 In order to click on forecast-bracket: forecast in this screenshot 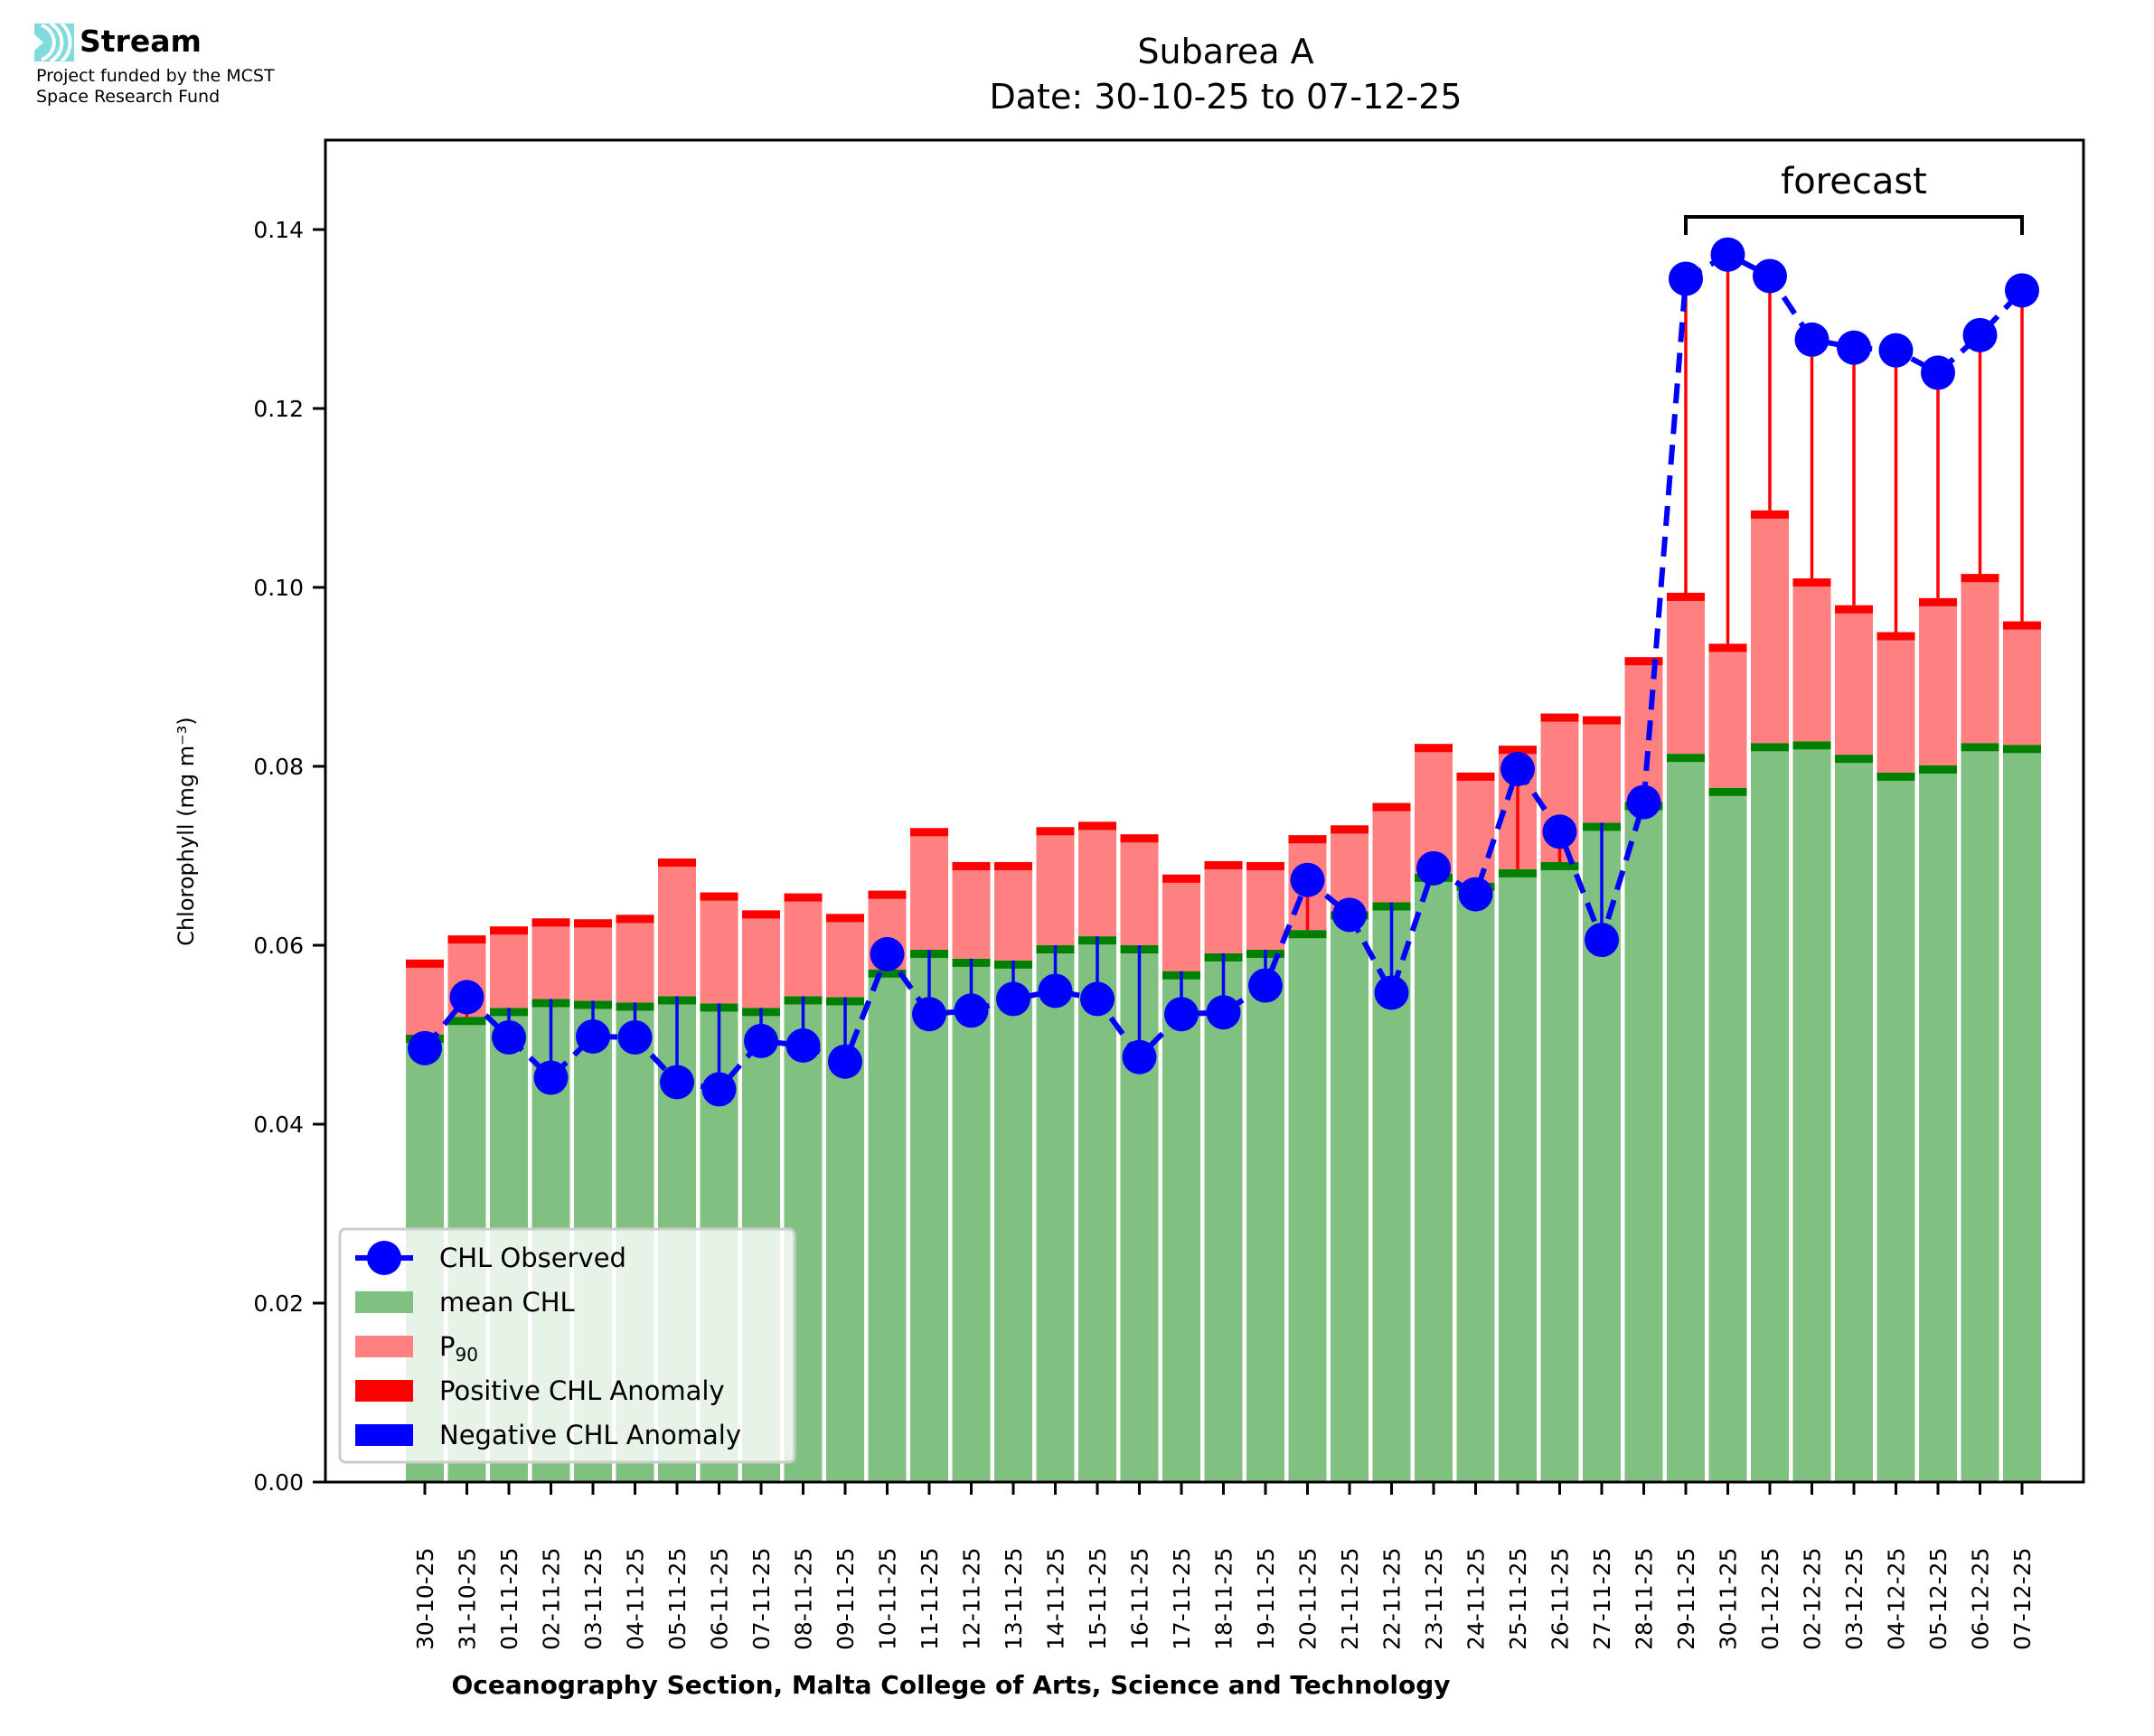, I will do `click(1854, 198)`.